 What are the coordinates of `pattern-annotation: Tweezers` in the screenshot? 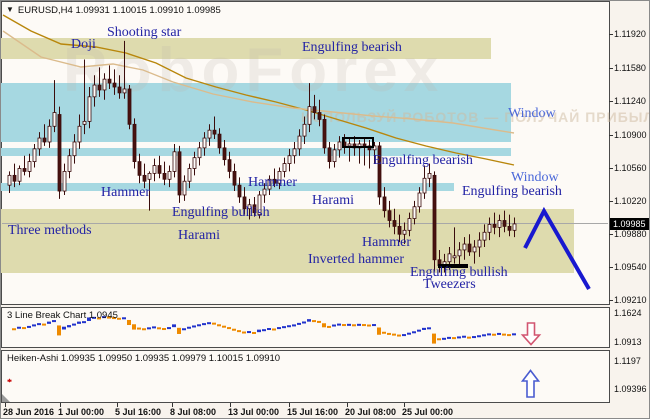 It's located at (449, 284).